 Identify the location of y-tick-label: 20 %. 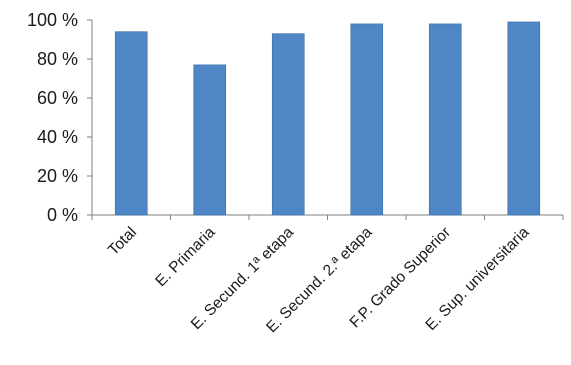
(57, 176).